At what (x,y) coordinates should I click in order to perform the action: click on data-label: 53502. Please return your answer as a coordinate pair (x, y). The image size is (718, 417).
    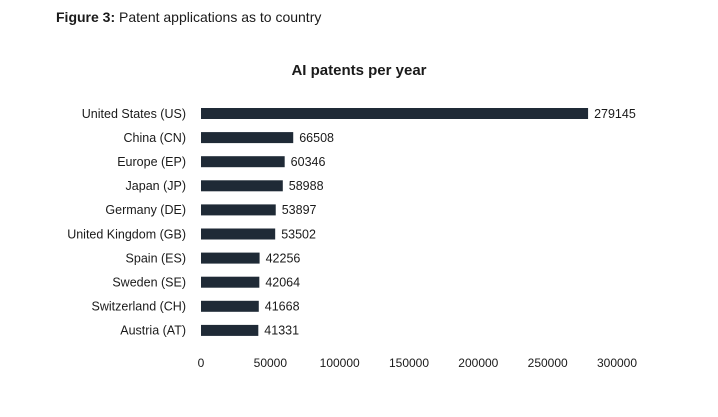
    Looking at the image, I should click on (298, 234).